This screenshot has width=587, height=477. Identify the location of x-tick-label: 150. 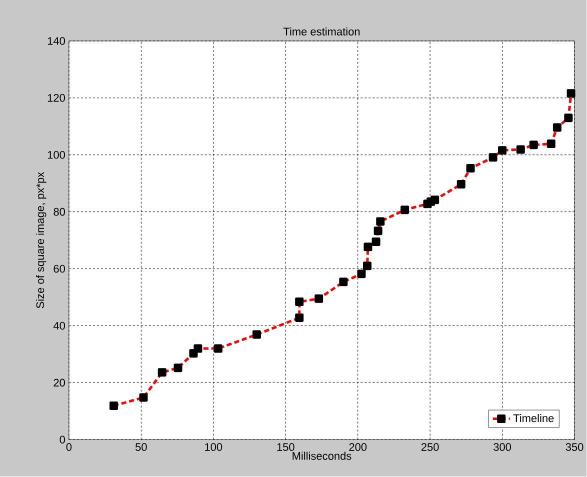
(285, 447).